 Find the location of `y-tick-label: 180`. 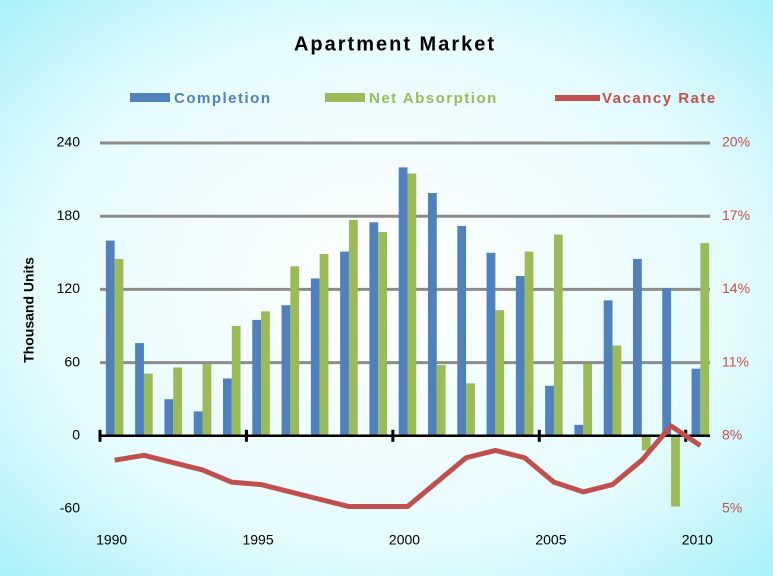

y-tick-label: 180 is located at coordinates (69, 215).